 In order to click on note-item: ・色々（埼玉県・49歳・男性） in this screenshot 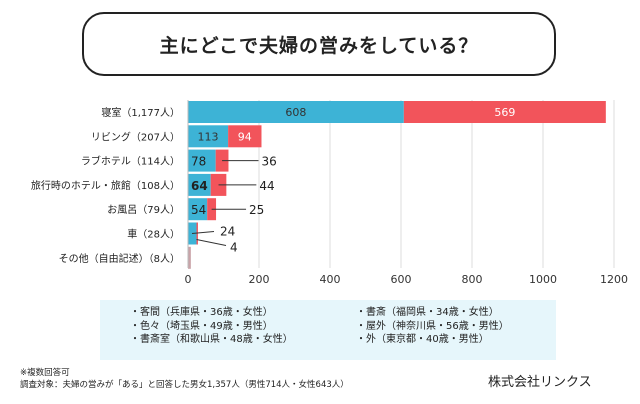, I will do `click(201, 326)`.